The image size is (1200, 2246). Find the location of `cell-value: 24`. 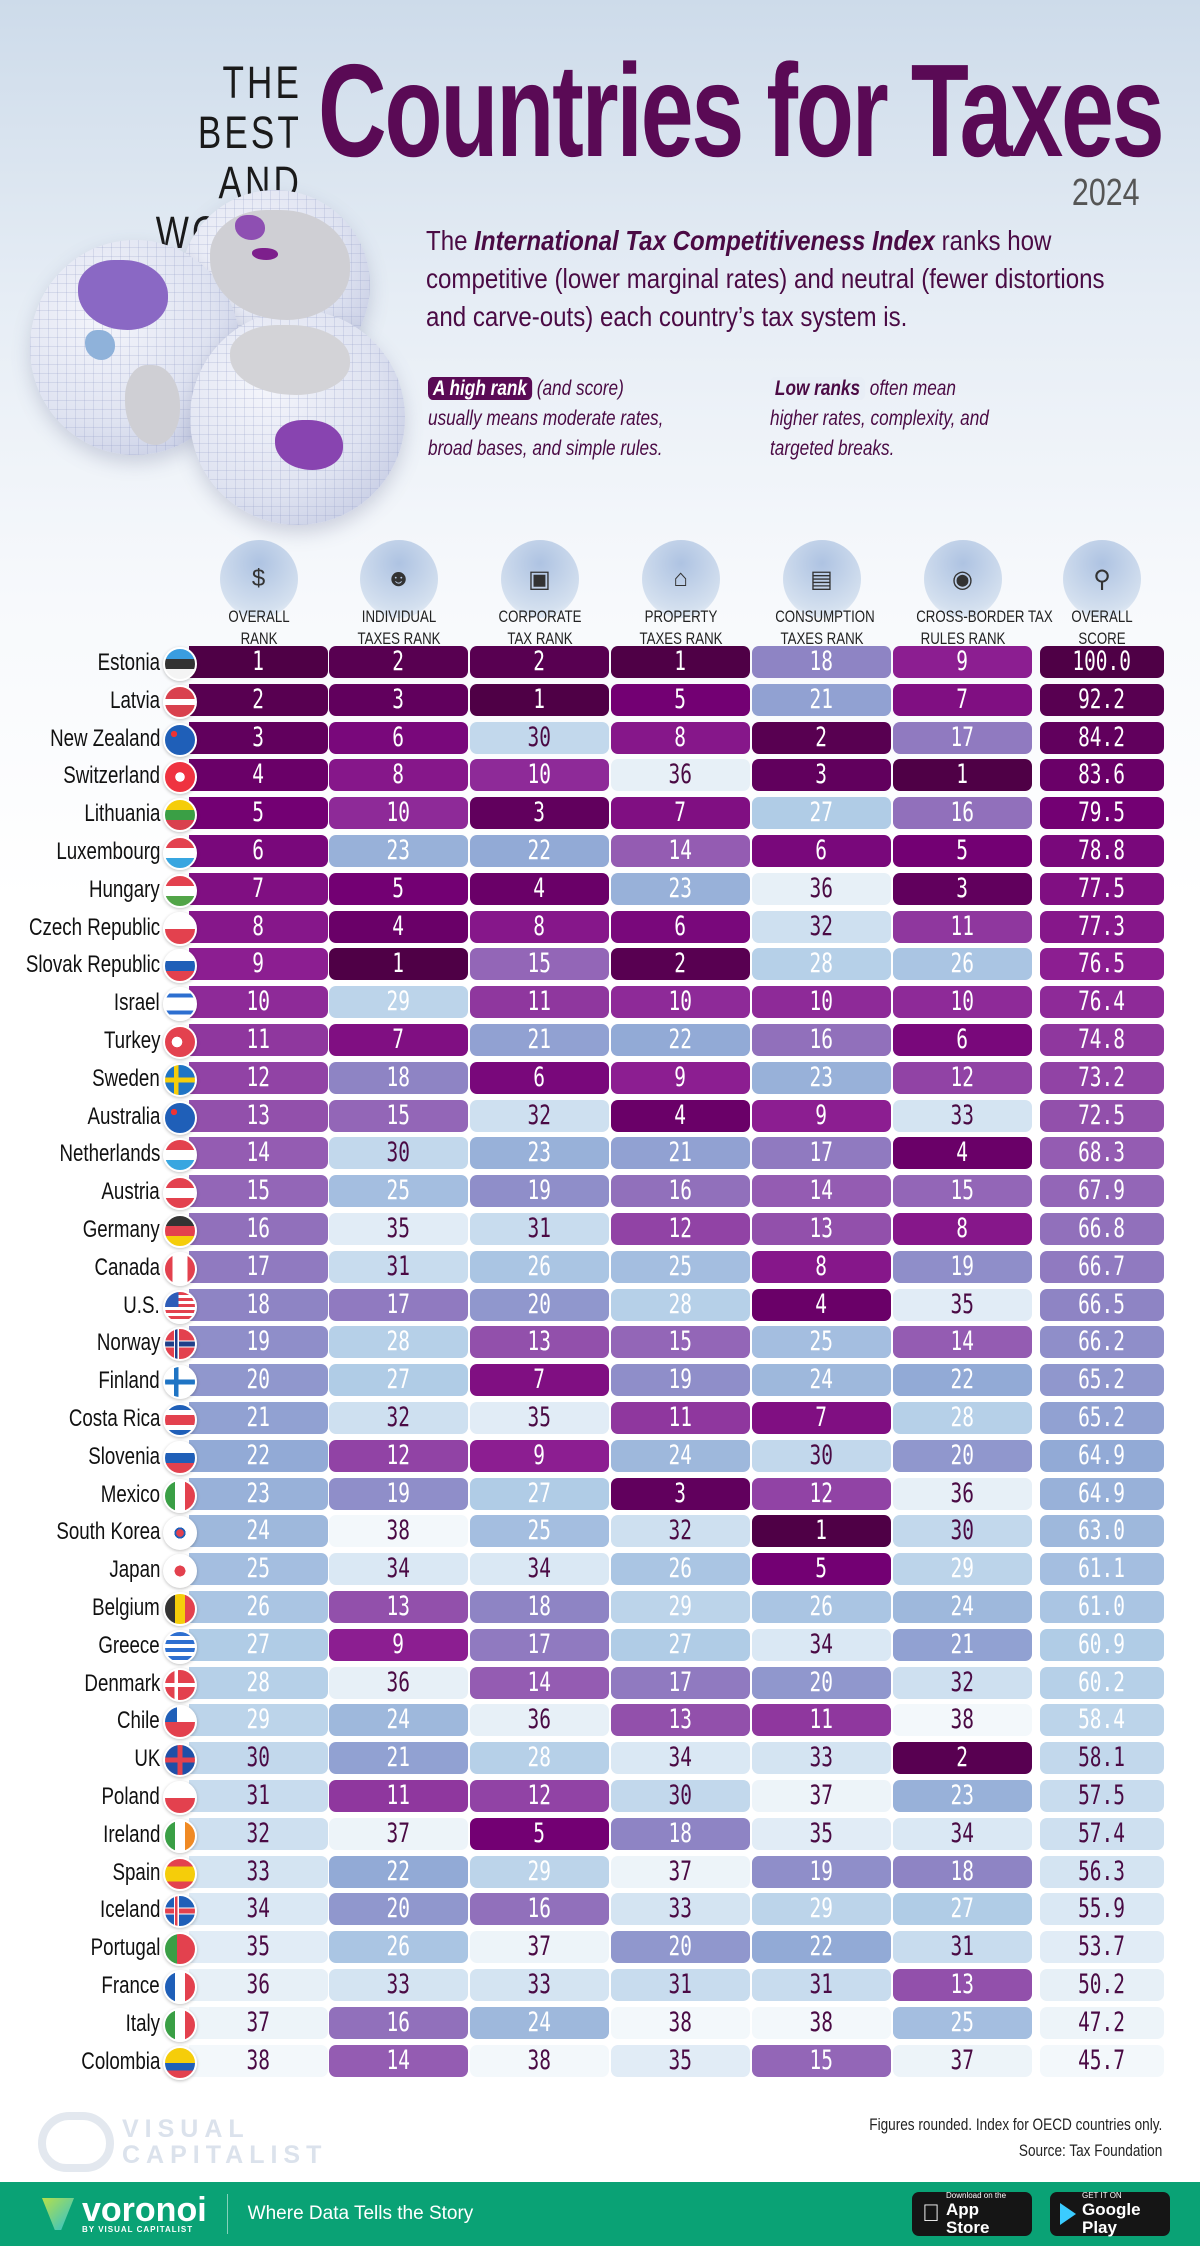

cell-value: 24 is located at coordinates (258, 1531).